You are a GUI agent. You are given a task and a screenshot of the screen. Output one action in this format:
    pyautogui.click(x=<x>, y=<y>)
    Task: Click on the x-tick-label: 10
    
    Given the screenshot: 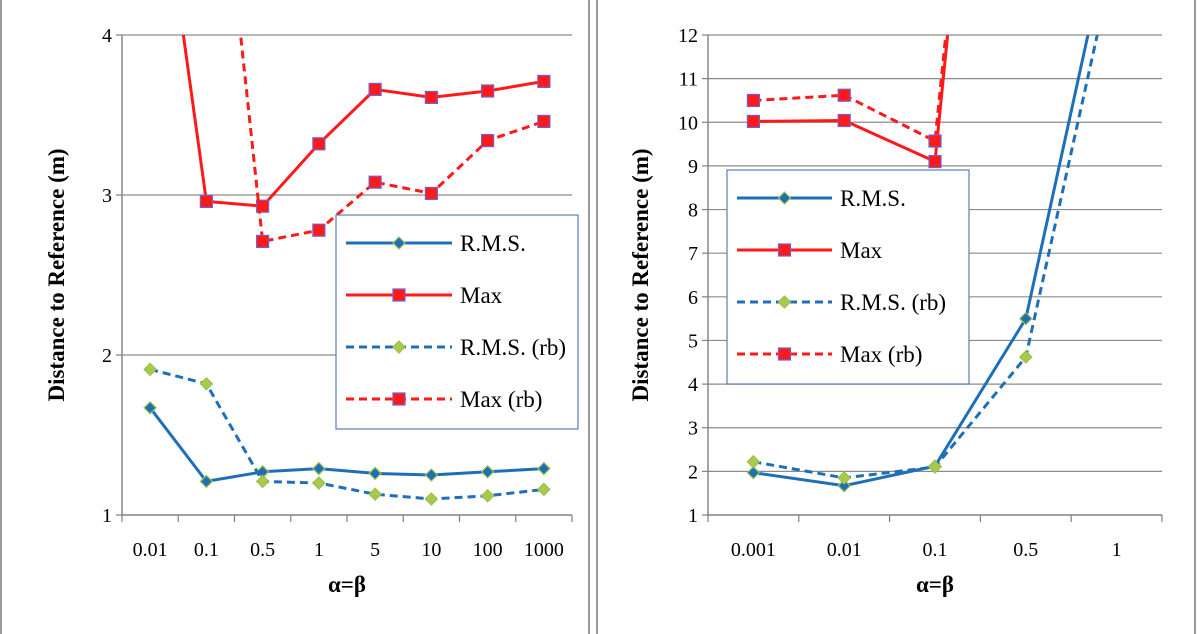 What is the action you would take?
    pyautogui.click(x=431, y=550)
    